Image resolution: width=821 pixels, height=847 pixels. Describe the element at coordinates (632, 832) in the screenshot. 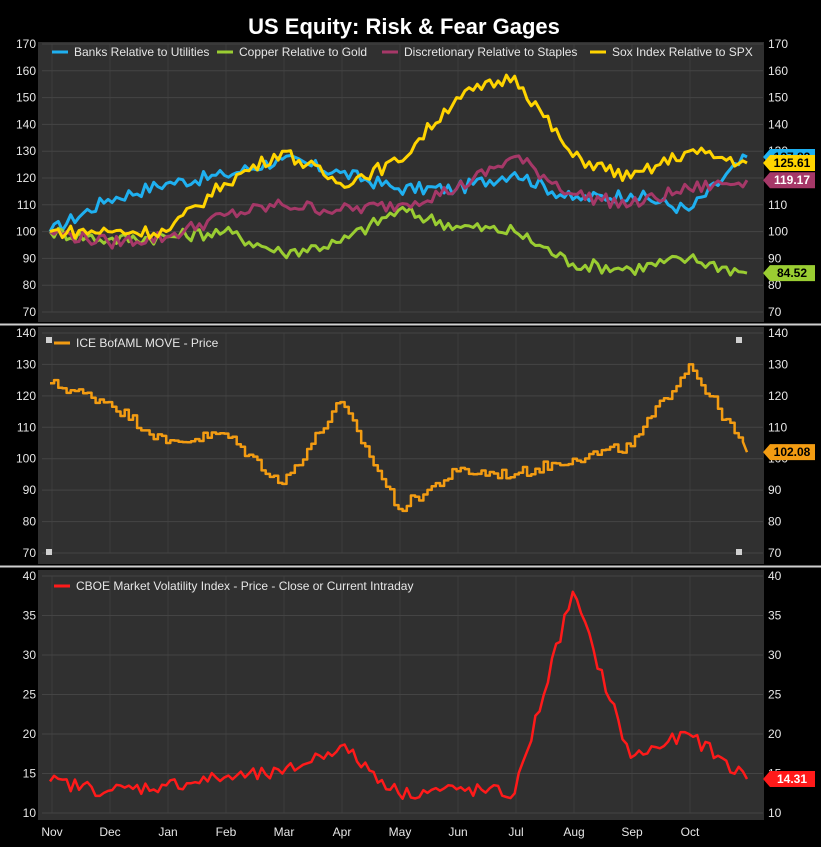

I see `x-tick-label: Sep` at that location.